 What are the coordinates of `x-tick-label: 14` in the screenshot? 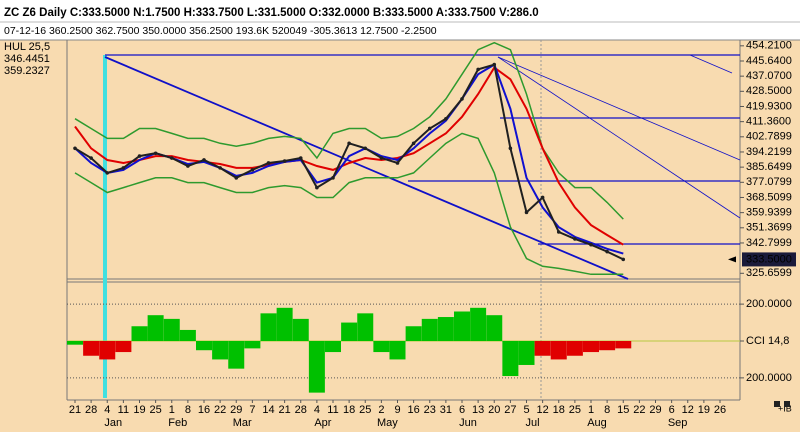 It's located at (268, 410).